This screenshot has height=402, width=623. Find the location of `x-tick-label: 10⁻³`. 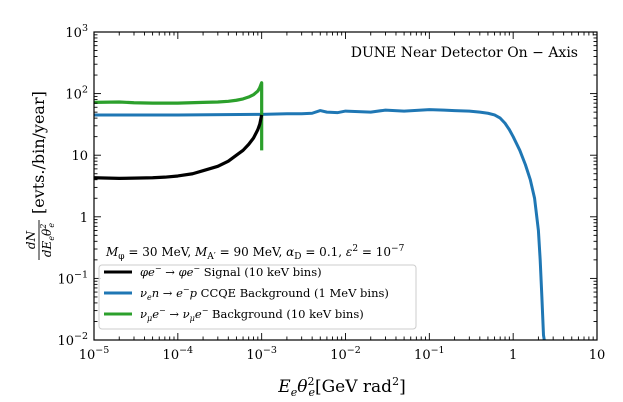

x-tick-label: 10⁻³ is located at coordinates (261, 354).